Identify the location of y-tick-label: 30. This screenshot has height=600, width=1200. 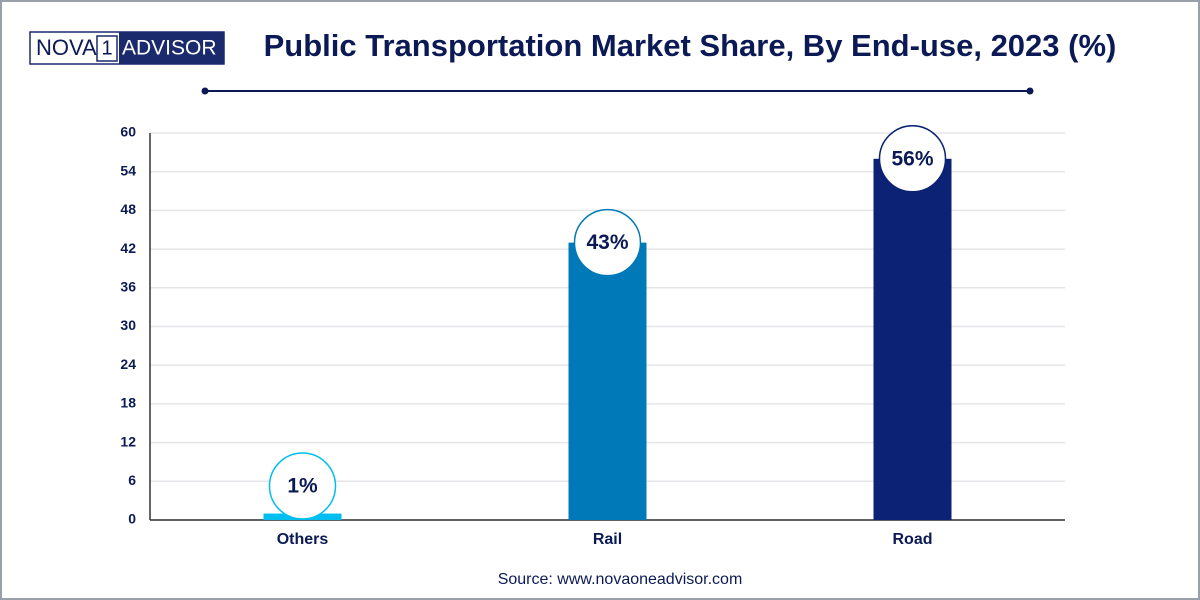
(128, 325).